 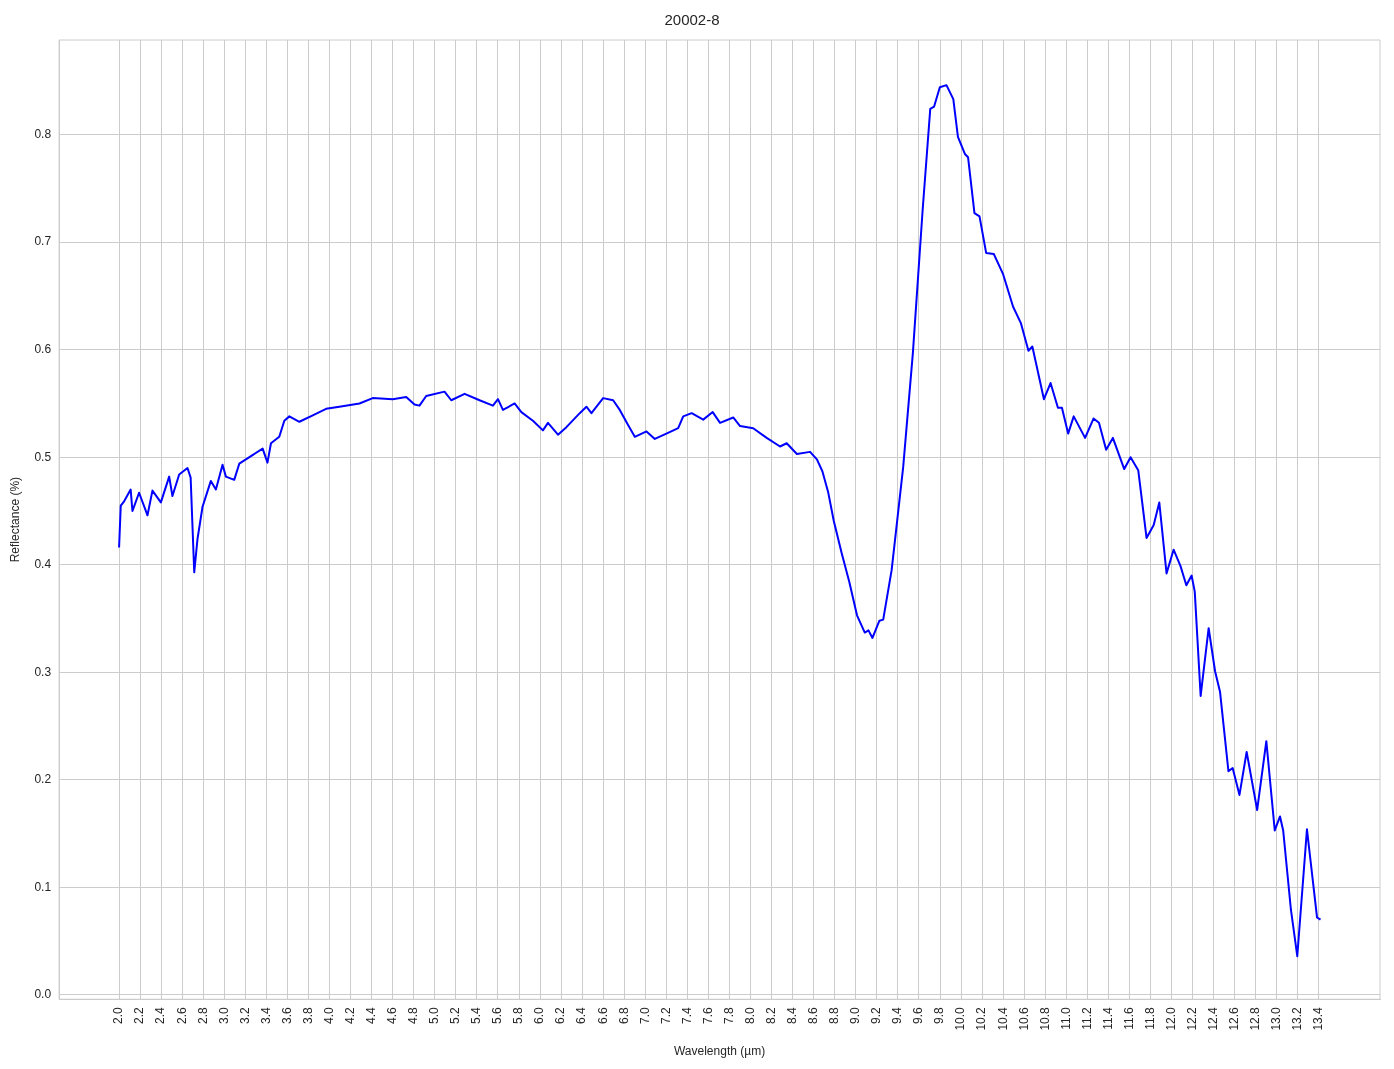 I want to click on x-tick-label: 3.0, so click(x=223, y=1015).